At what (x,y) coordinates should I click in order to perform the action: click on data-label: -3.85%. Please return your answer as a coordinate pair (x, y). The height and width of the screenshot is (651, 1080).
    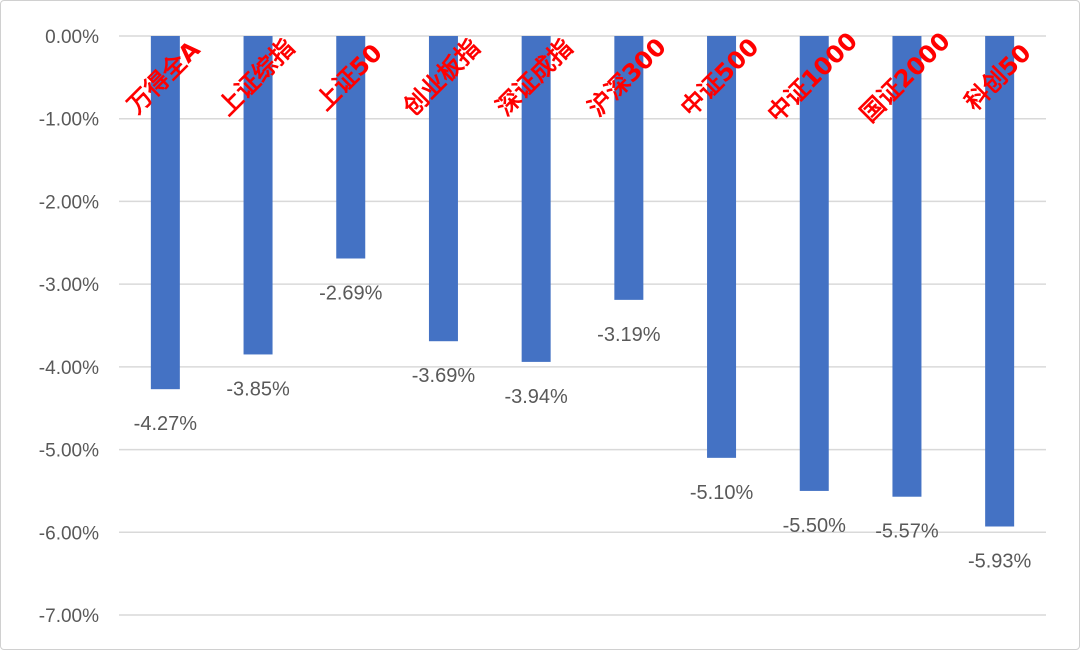
    Looking at the image, I should click on (258, 389).